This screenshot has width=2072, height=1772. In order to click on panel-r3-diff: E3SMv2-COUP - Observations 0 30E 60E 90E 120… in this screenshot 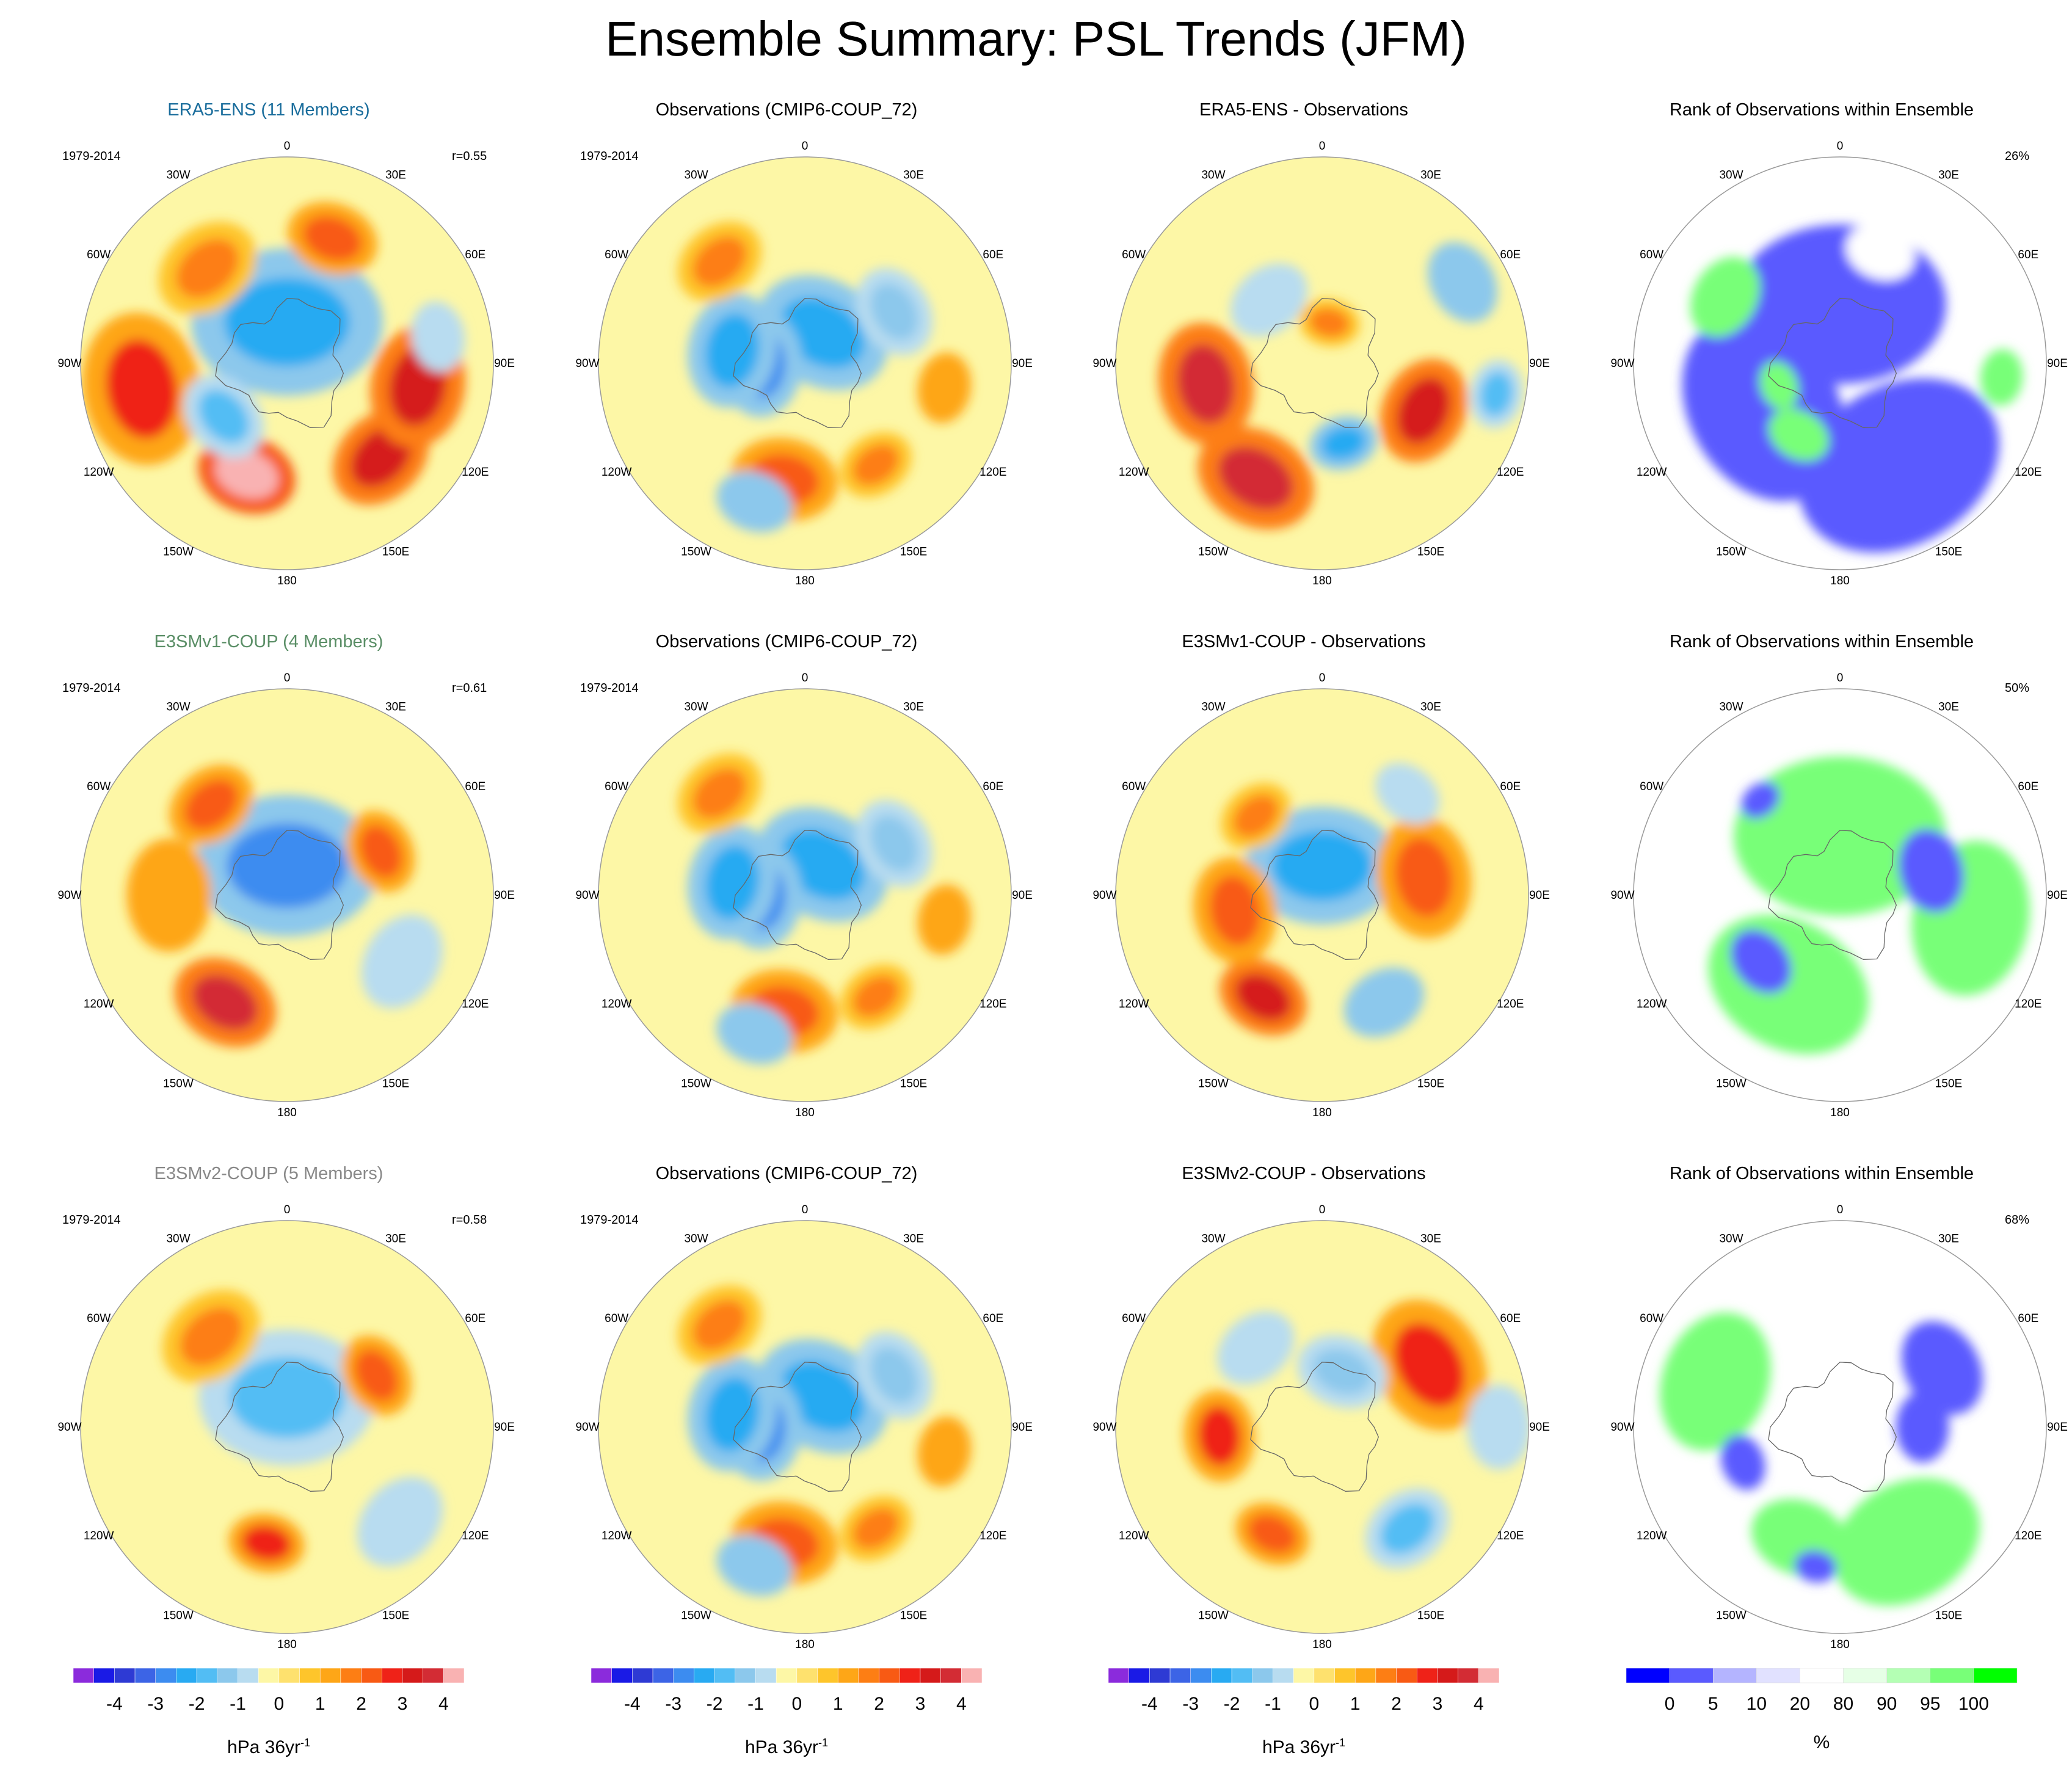, I will do `click(1307, 1436)`.